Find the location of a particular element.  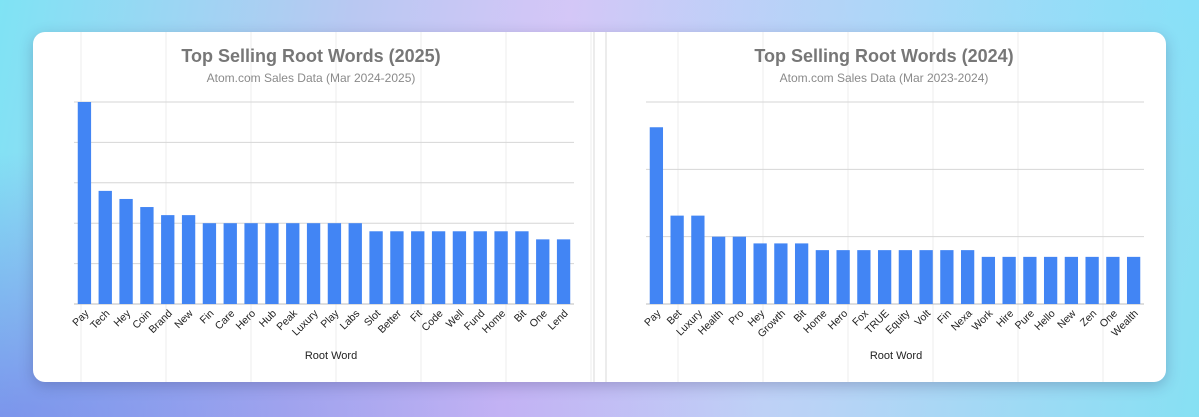

bar-nexa is located at coordinates (967, 277).